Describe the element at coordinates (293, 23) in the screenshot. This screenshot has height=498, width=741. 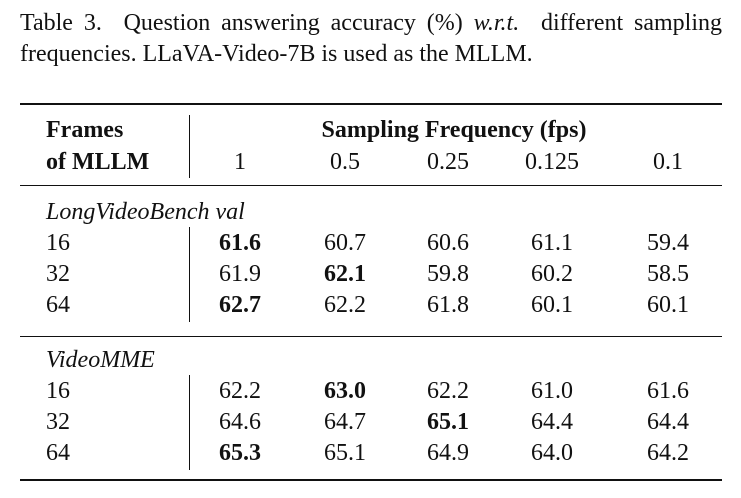
I see `caption-text: Question answering accuracy (%)` at that location.